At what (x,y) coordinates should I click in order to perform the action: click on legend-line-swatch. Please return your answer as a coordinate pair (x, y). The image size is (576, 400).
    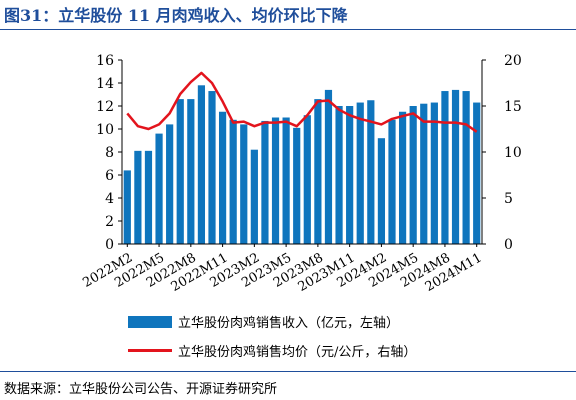
    Looking at the image, I should click on (150, 350).